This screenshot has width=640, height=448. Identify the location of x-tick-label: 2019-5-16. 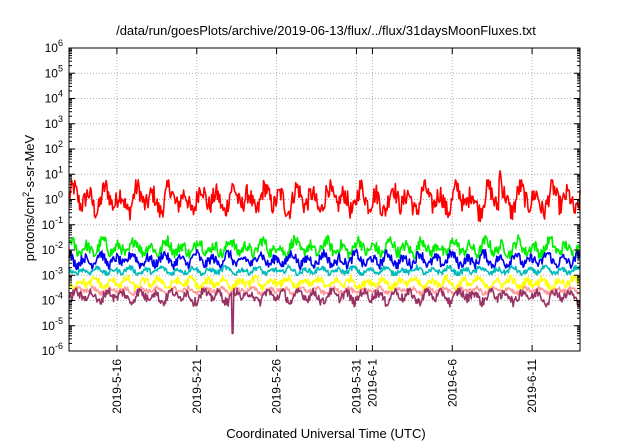
(117, 386).